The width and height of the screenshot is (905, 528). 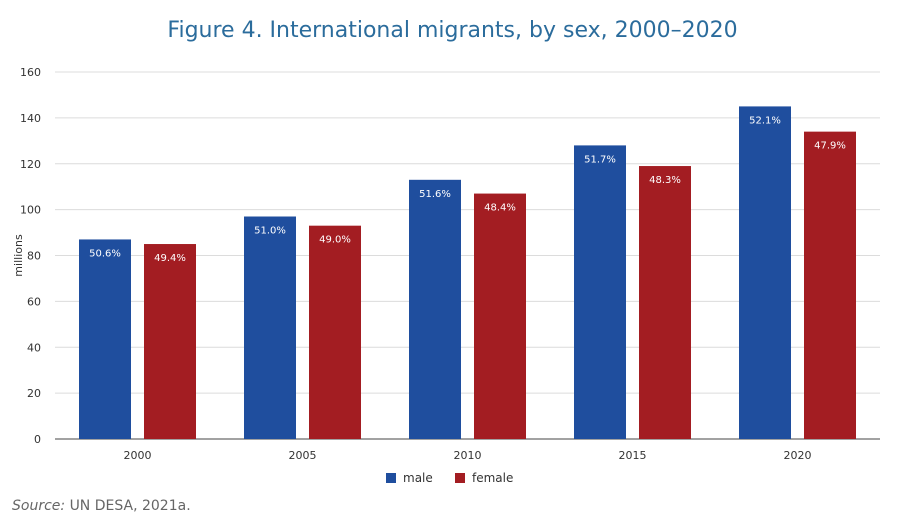 I want to click on y-tick-label: 40, so click(x=34, y=347).